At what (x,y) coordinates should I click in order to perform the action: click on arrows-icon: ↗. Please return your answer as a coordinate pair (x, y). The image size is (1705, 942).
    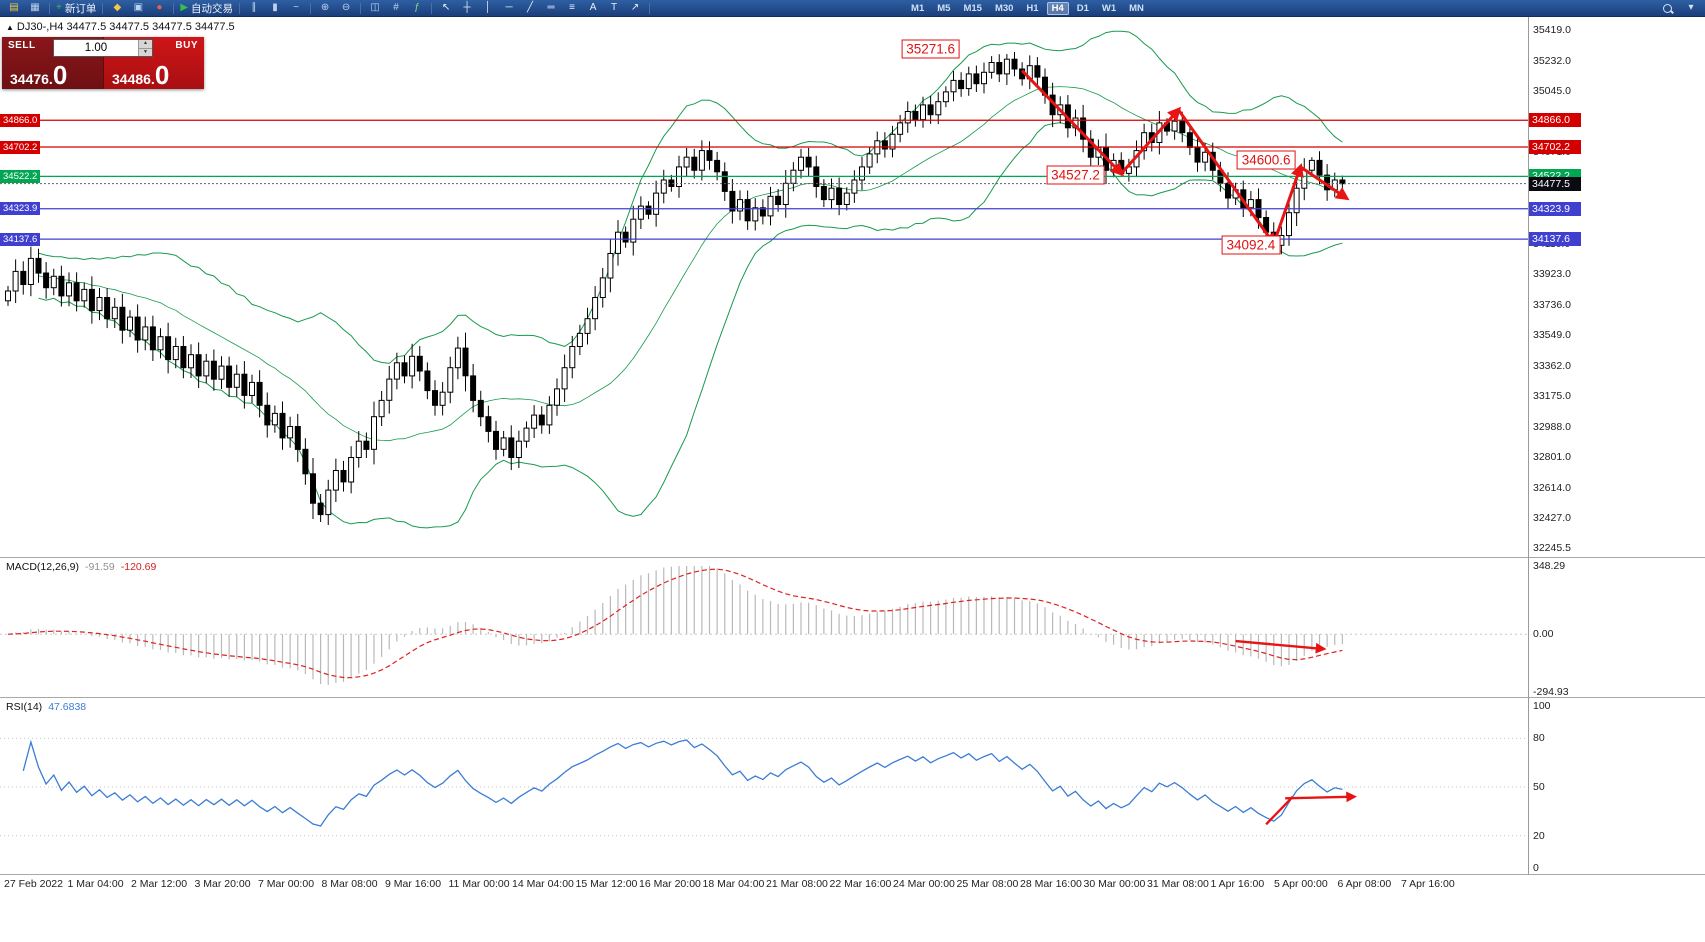
    Looking at the image, I should click on (635, 7).